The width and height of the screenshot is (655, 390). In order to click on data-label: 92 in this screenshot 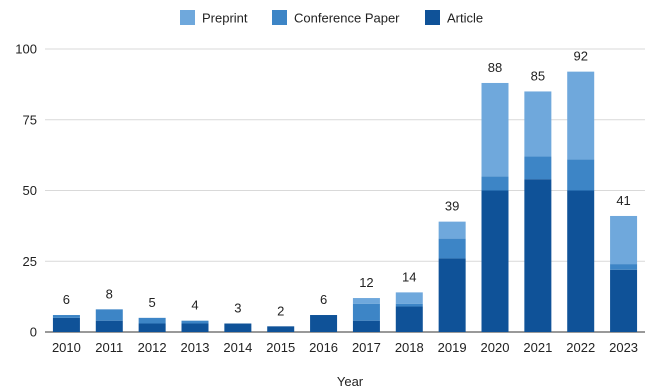, I will do `click(580, 56)`.